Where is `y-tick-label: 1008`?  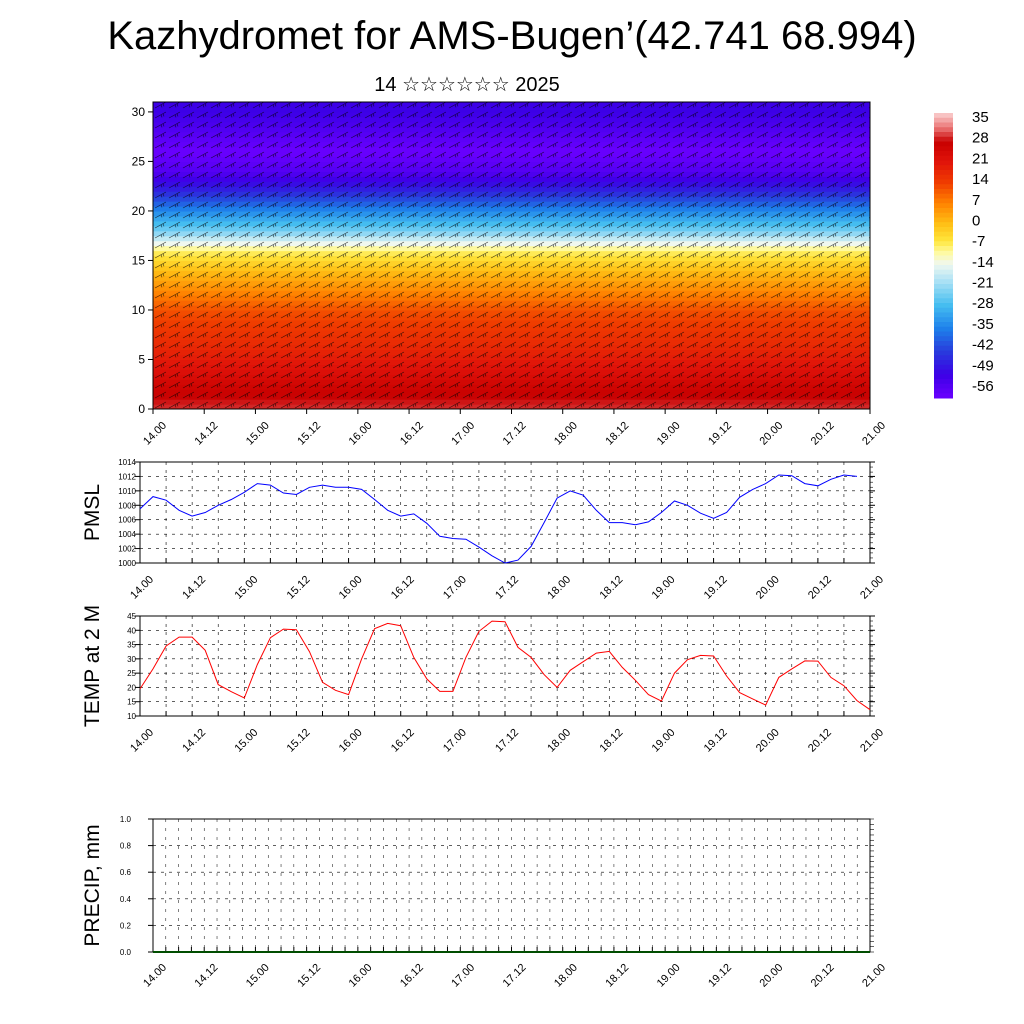 y-tick-label: 1008 is located at coordinates (127, 505).